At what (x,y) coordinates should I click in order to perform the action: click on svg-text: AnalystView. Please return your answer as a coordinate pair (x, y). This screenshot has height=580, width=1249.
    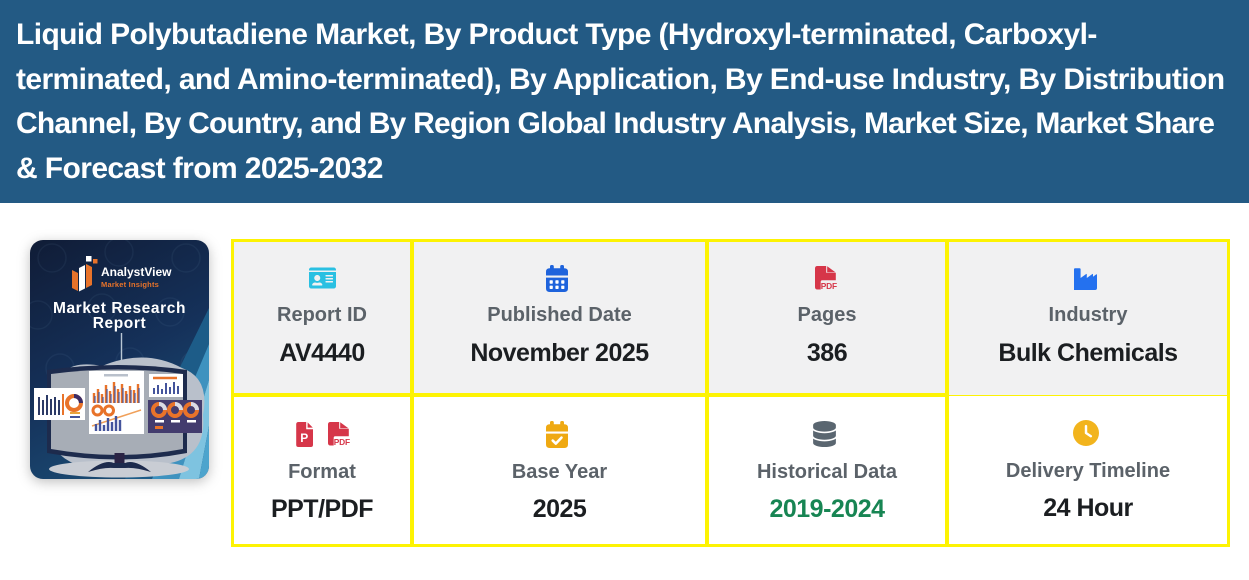
    Looking at the image, I should click on (136, 272).